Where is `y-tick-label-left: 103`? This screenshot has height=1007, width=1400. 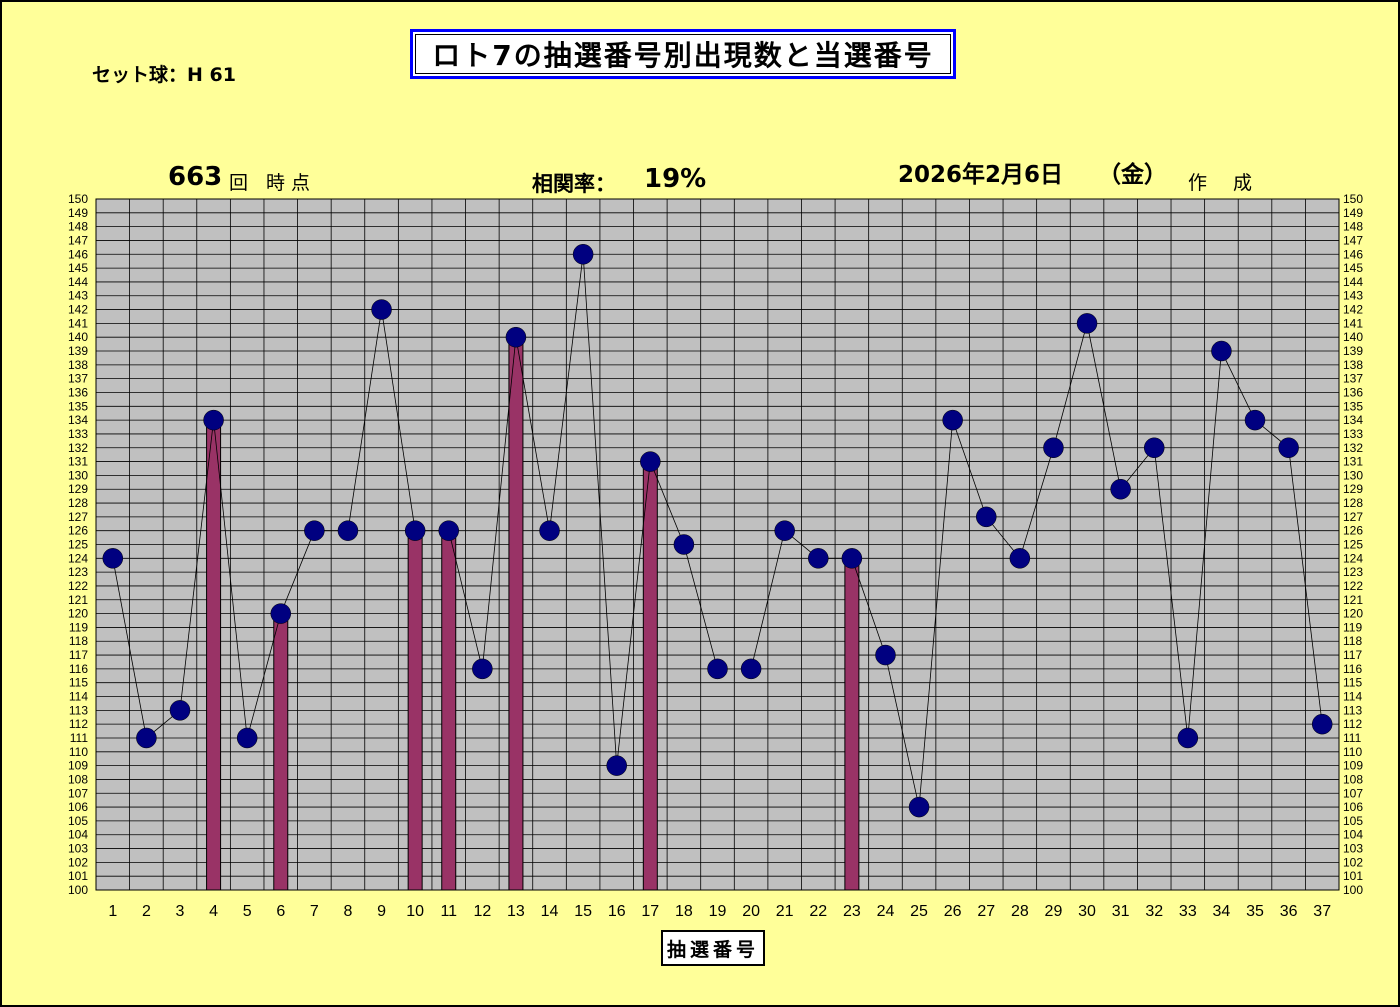 y-tick-label-left: 103 is located at coordinates (78, 849).